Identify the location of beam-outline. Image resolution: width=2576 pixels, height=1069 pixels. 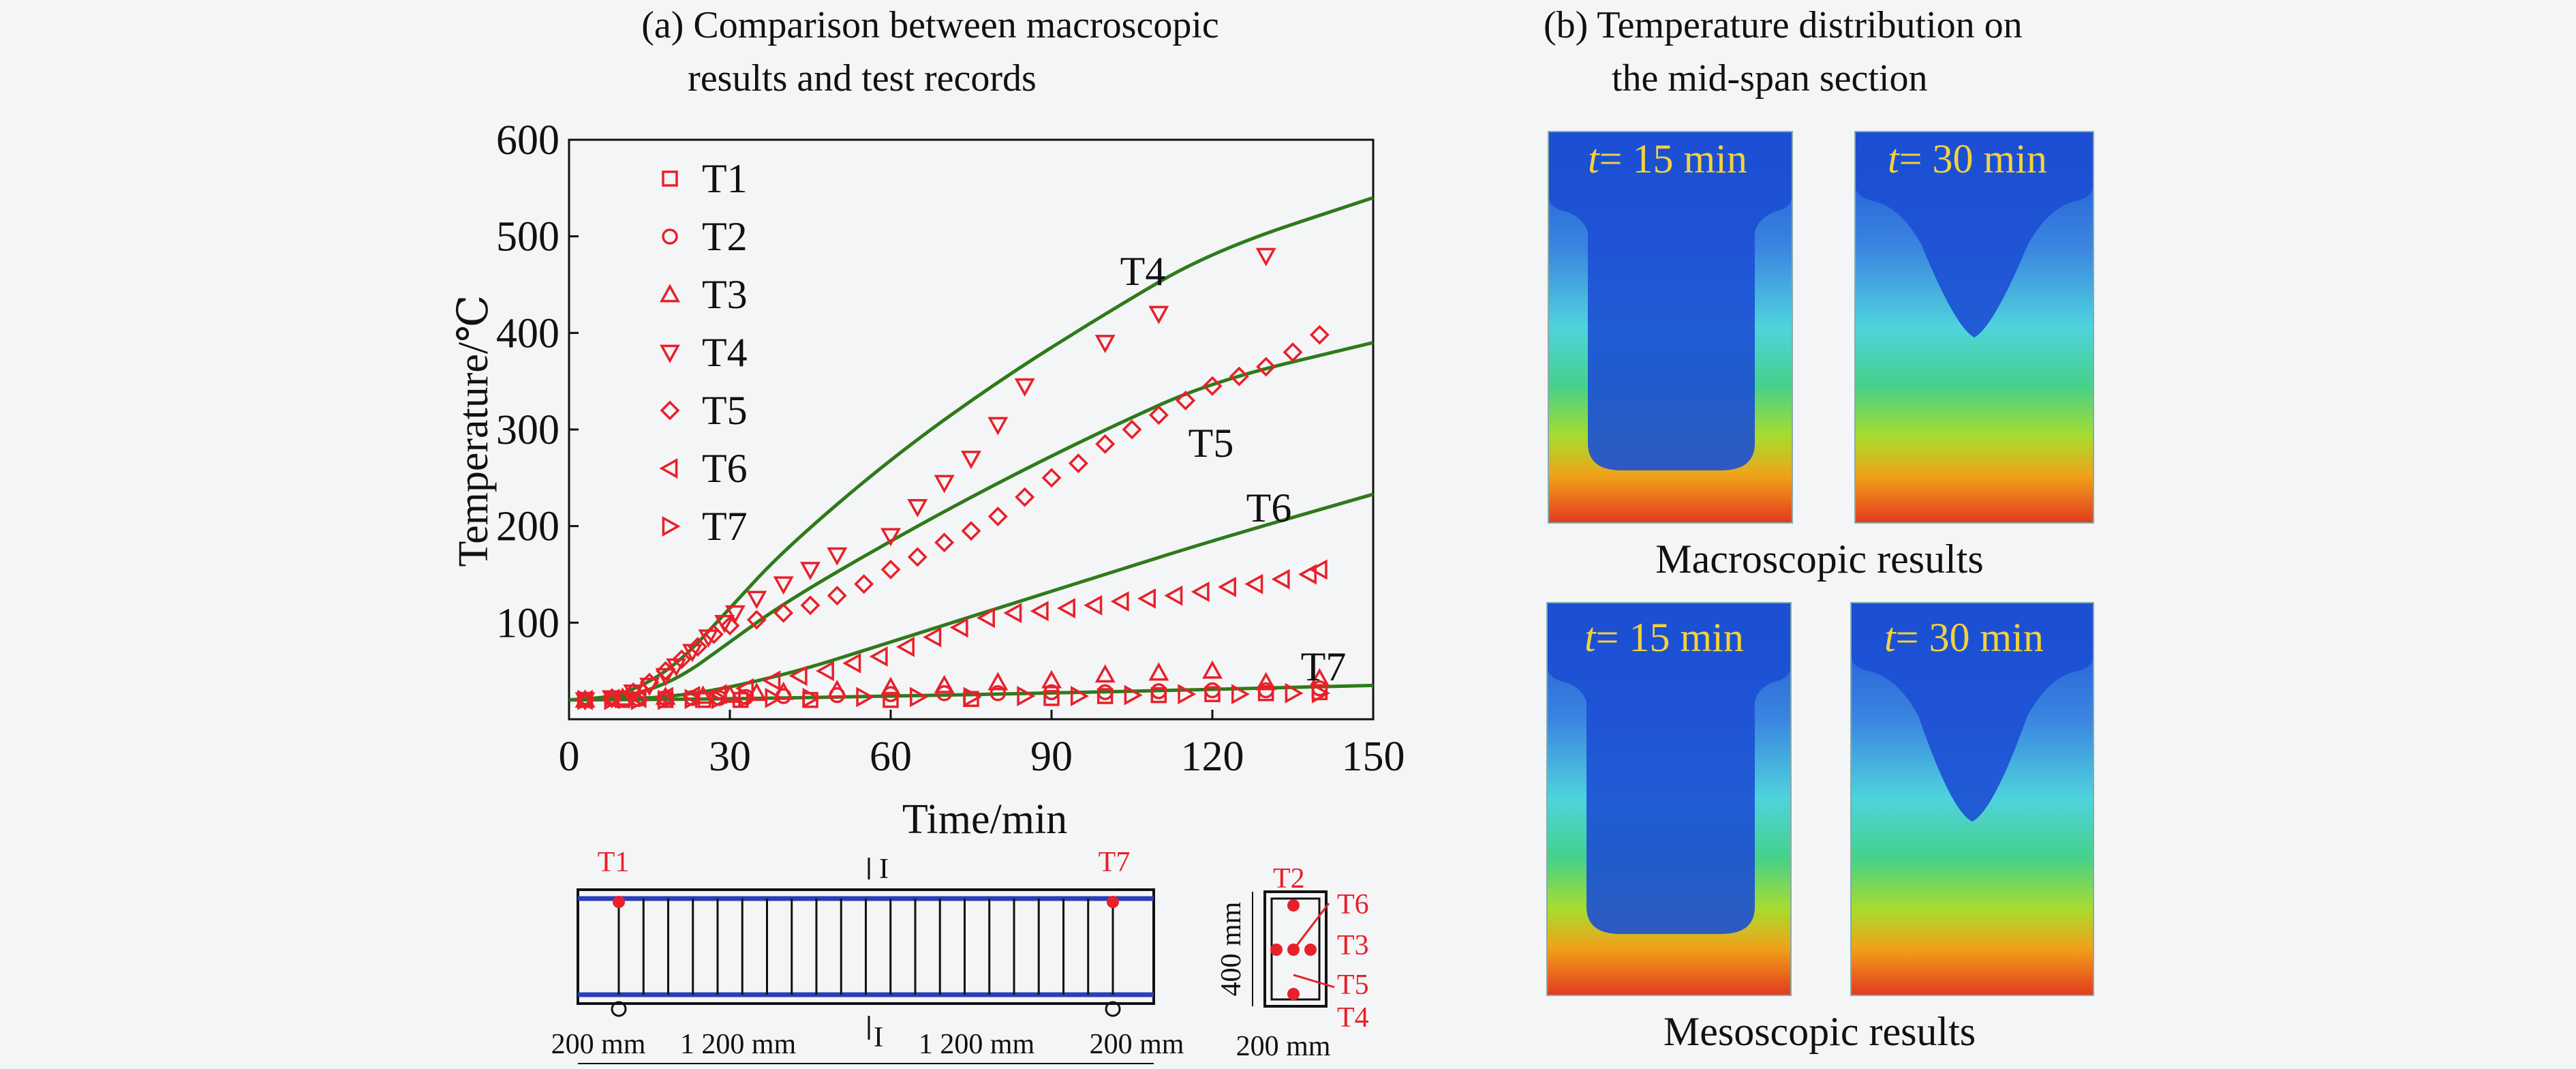
(866, 946).